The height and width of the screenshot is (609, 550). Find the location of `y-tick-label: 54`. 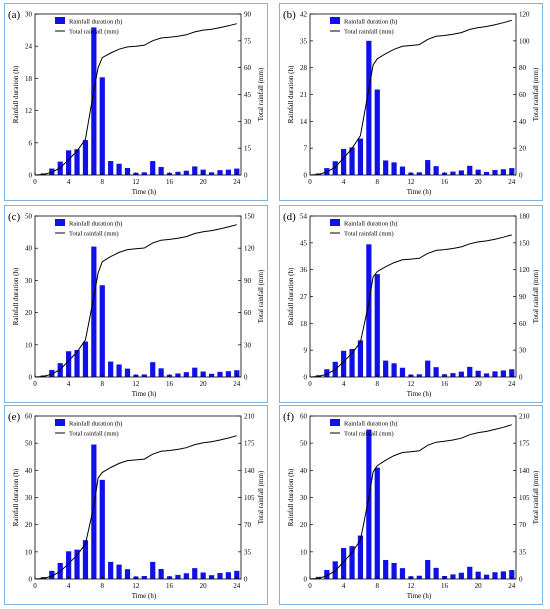

y-tick-label: 54 is located at coordinates (304, 217).